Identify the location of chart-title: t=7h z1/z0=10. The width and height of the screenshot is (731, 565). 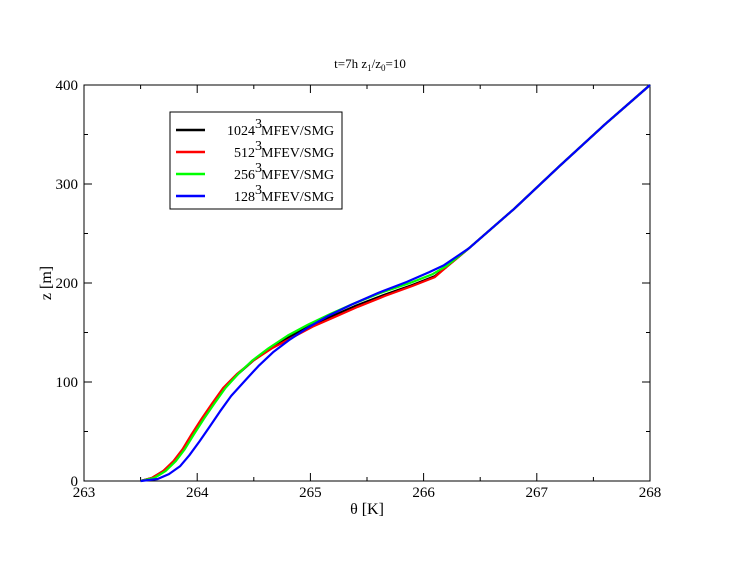
(370, 64).